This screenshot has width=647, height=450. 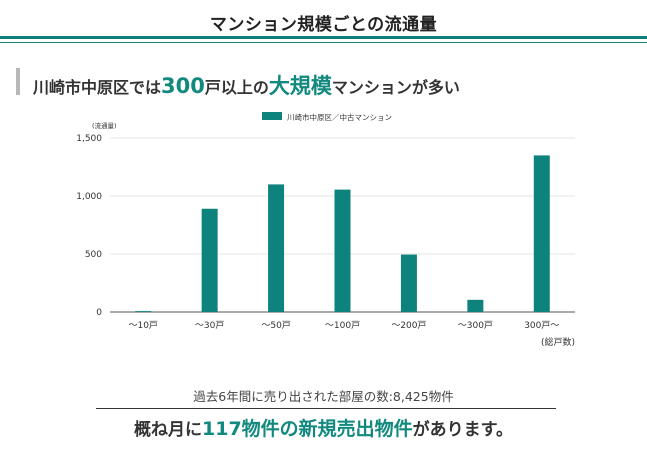 What do you see at coordinates (93, 255) in the screenshot?
I see `y-tick-label: 500` at bounding box center [93, 255].